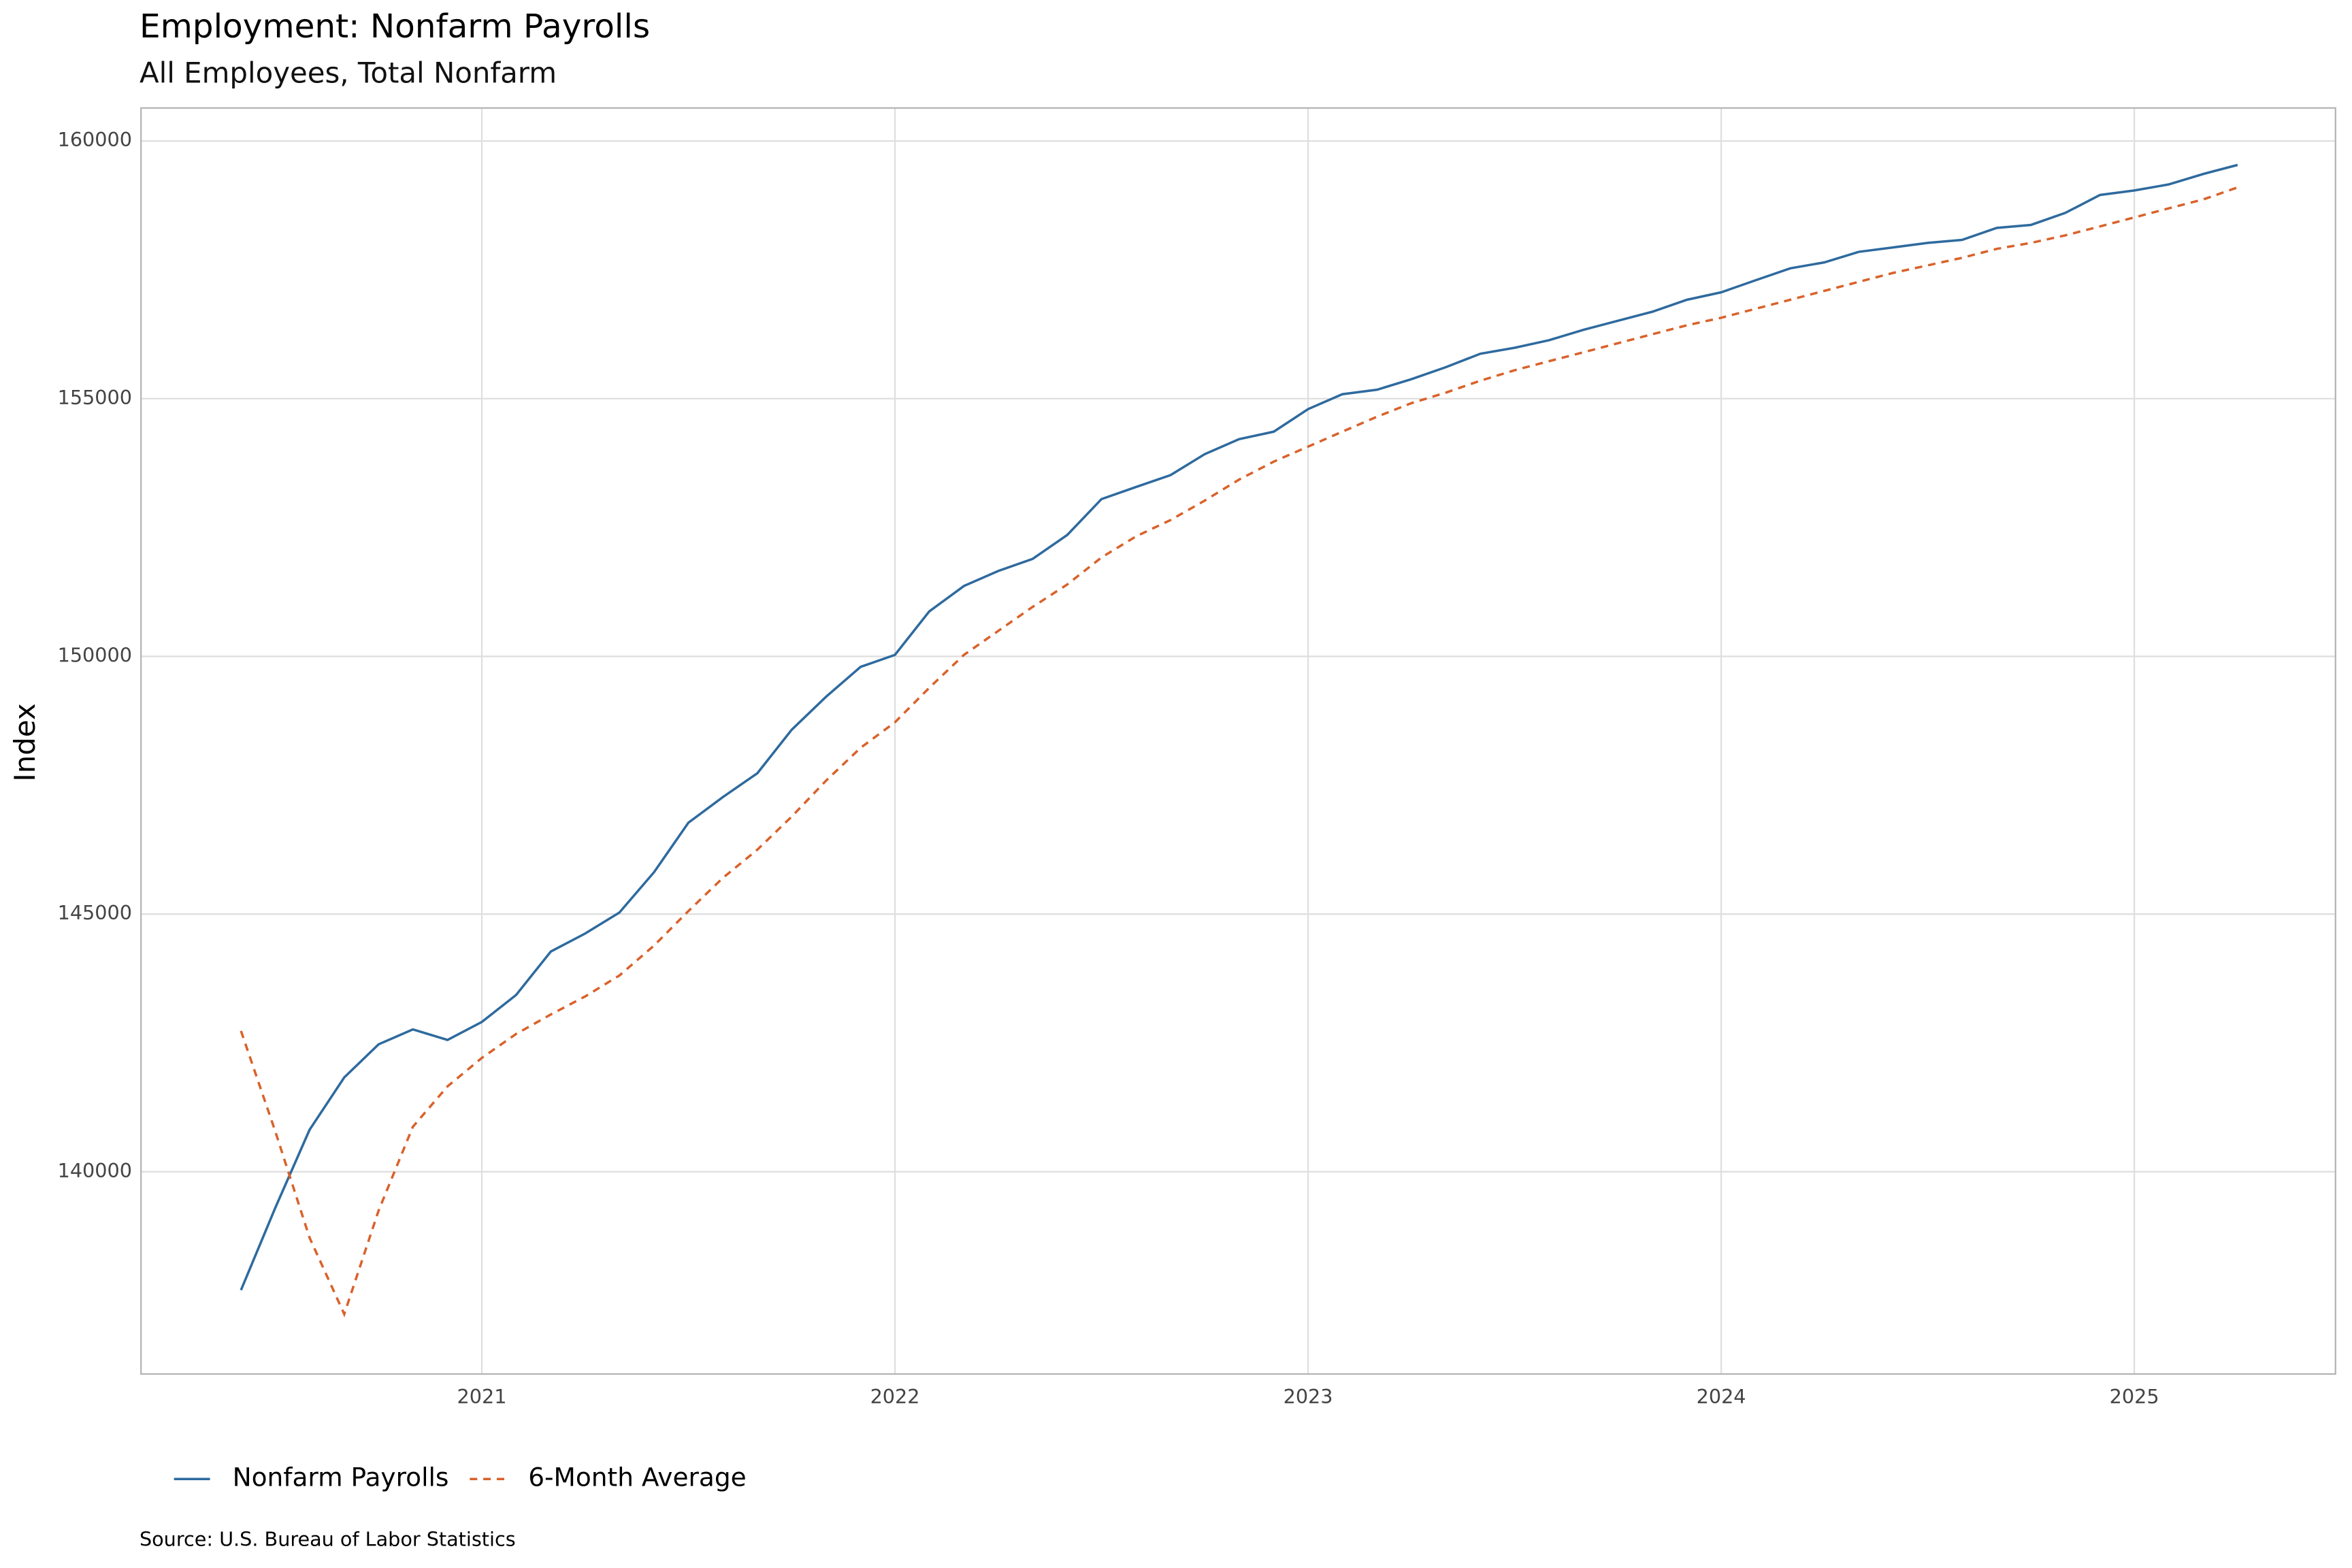 The height and width of the screenshot is (1568, 2352). What do you see at coordinates (25, 742) in the screenshot?
I see `y-axis-title: Index` at bounding box center [25, 742].